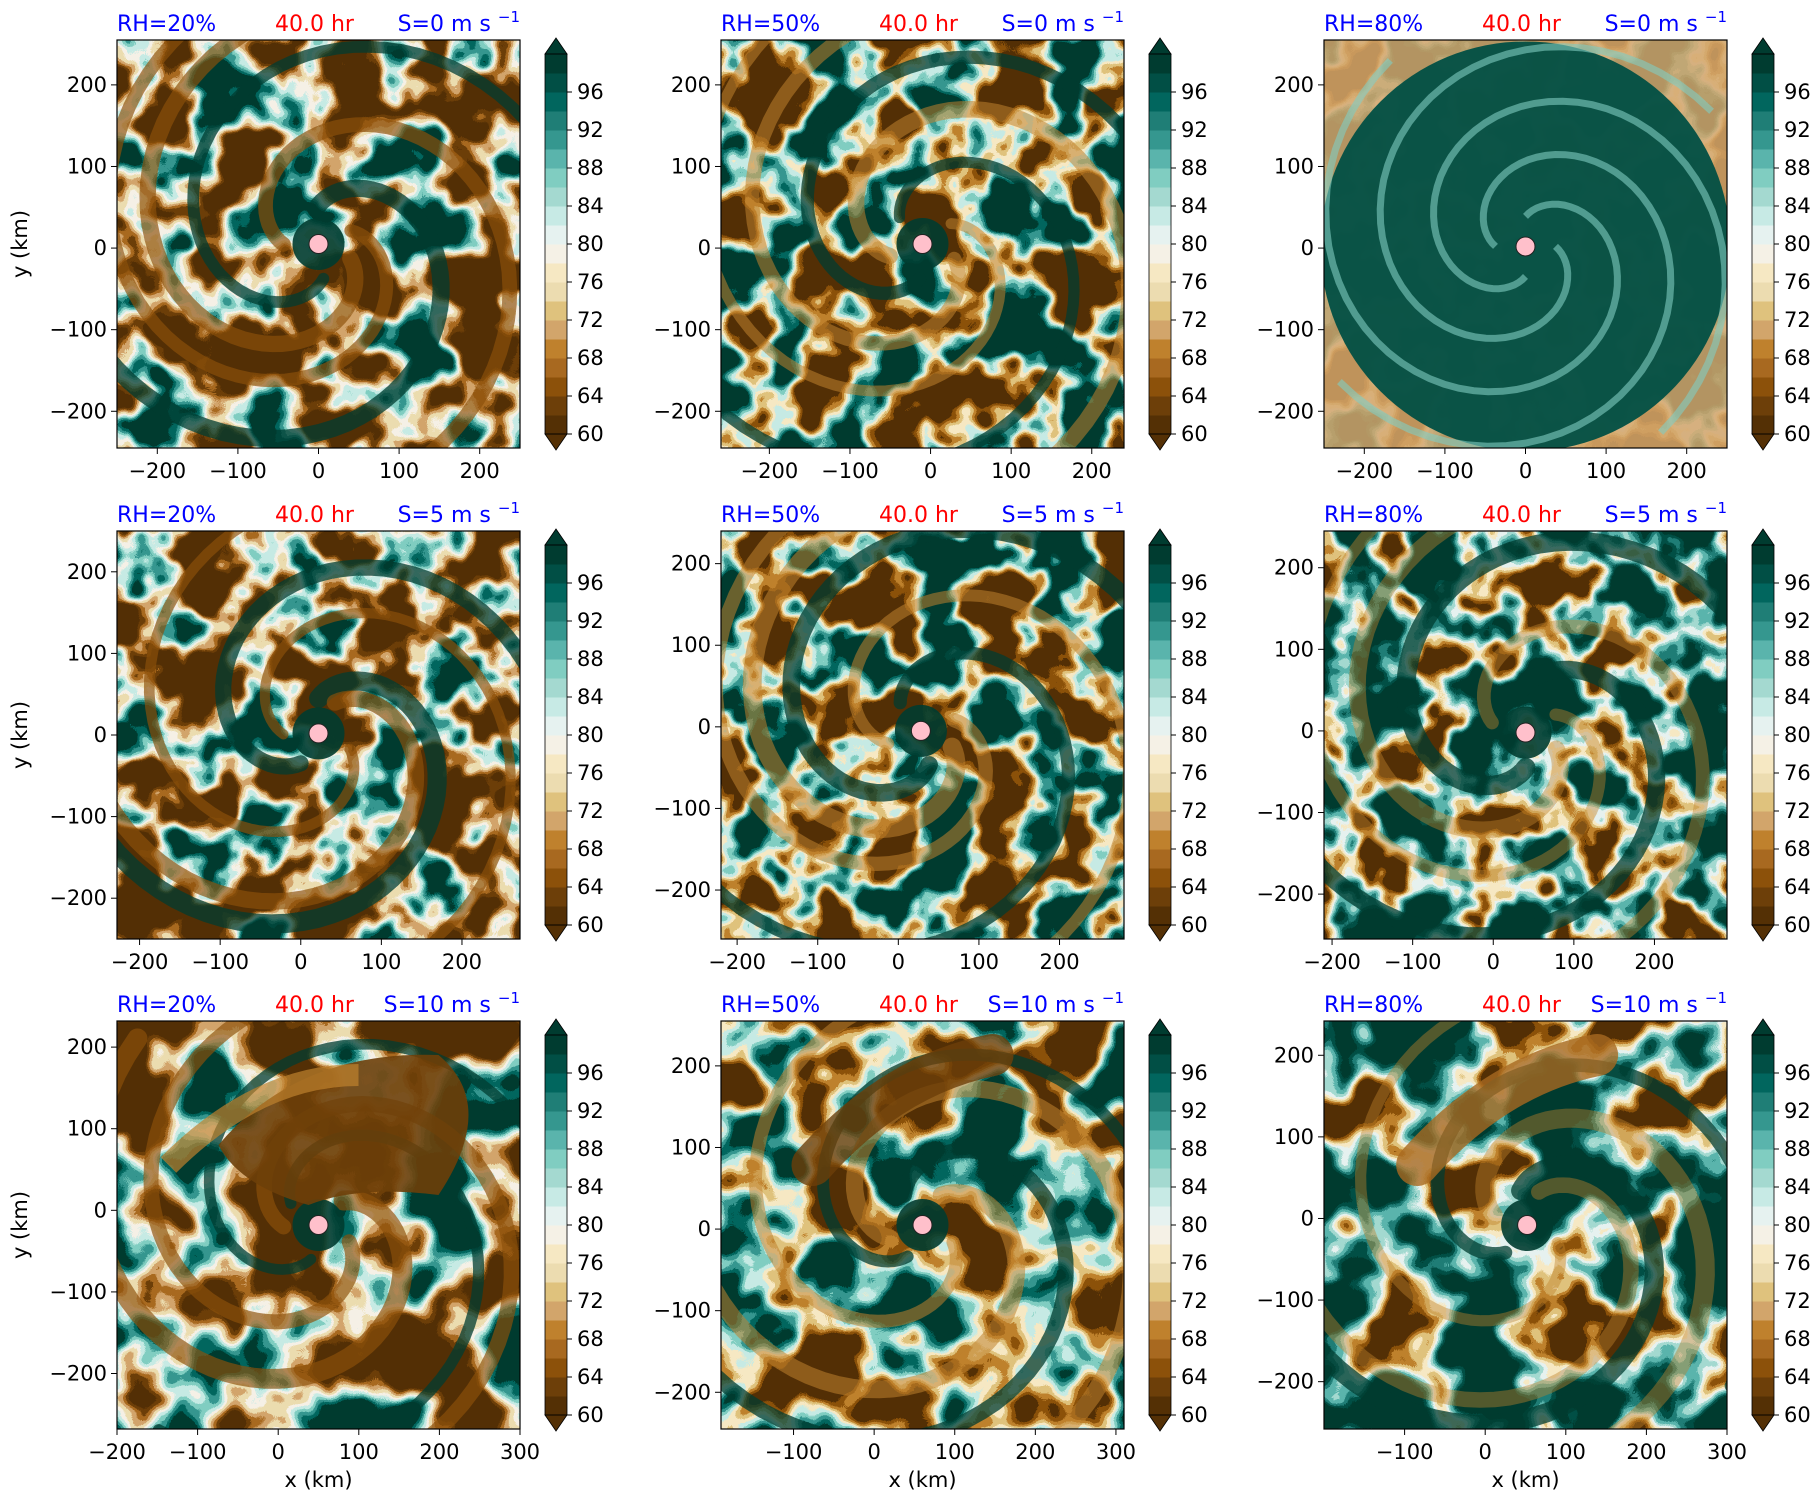 This screenshot has height=1499, width=1817. I want to click on colorbar-tick-label: 60, so click(1797, 925).